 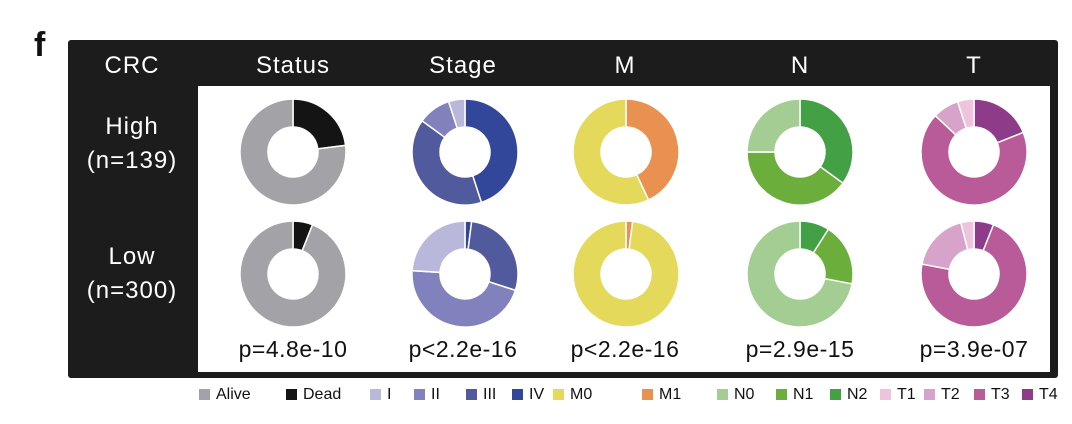 I want to click on donut-low-status, so click(x=293, y=274).